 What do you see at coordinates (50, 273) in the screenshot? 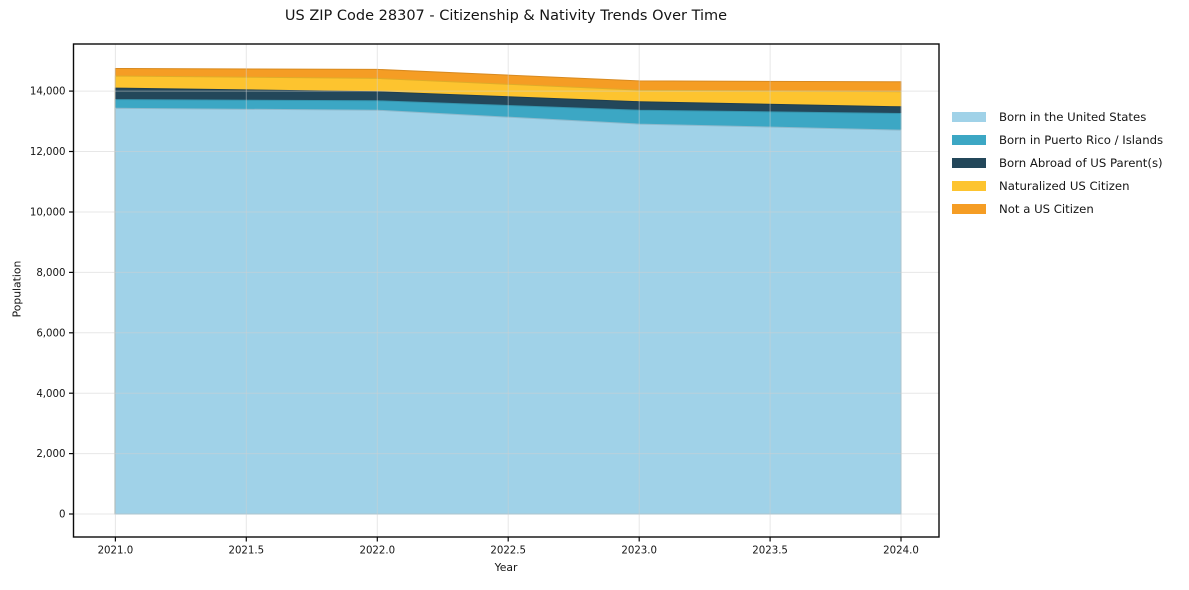
I see `y-tick-label: 8,000` at bounding box center [50, 273].